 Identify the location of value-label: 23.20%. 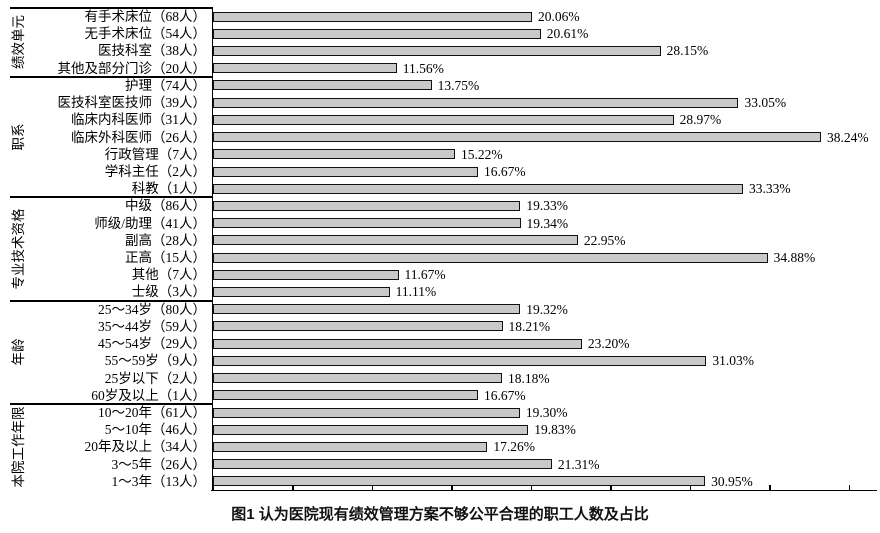
(608, 344).